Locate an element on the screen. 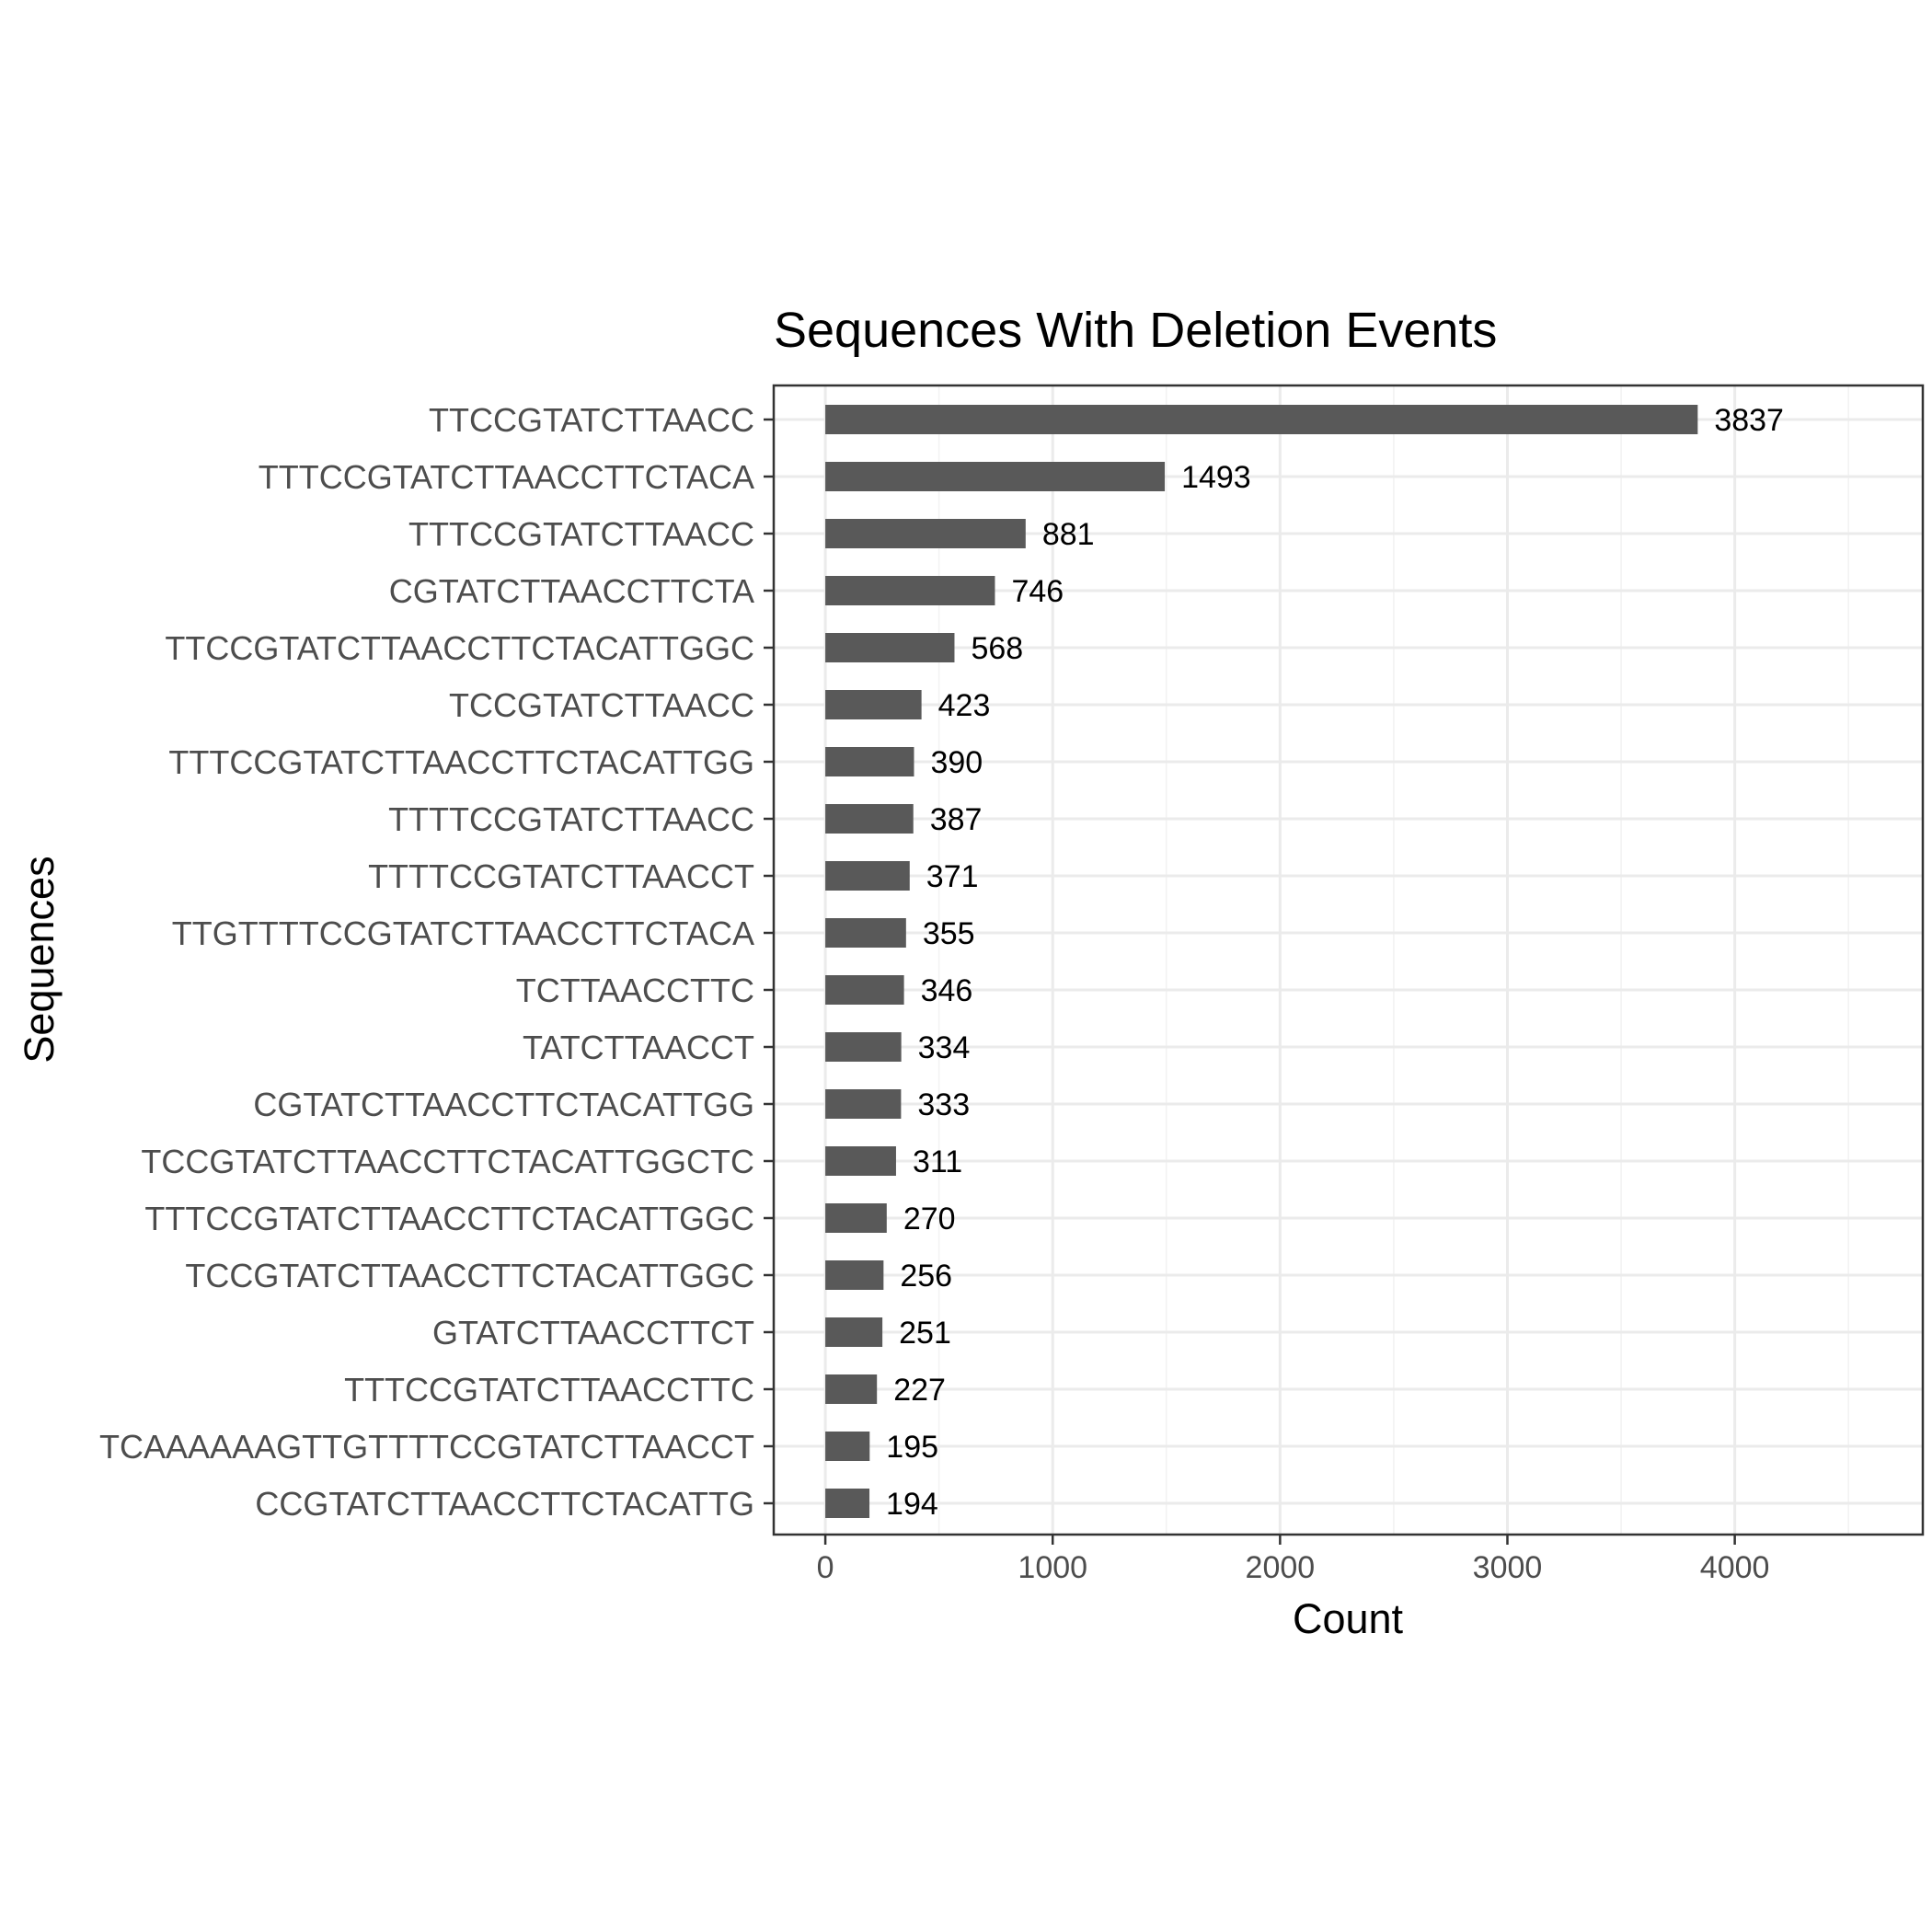 The image size is (1932, 1932). y-tick-label: TTCCGTATCTTAACCTTCTACATTGGC is located at coordinates (459, 648).